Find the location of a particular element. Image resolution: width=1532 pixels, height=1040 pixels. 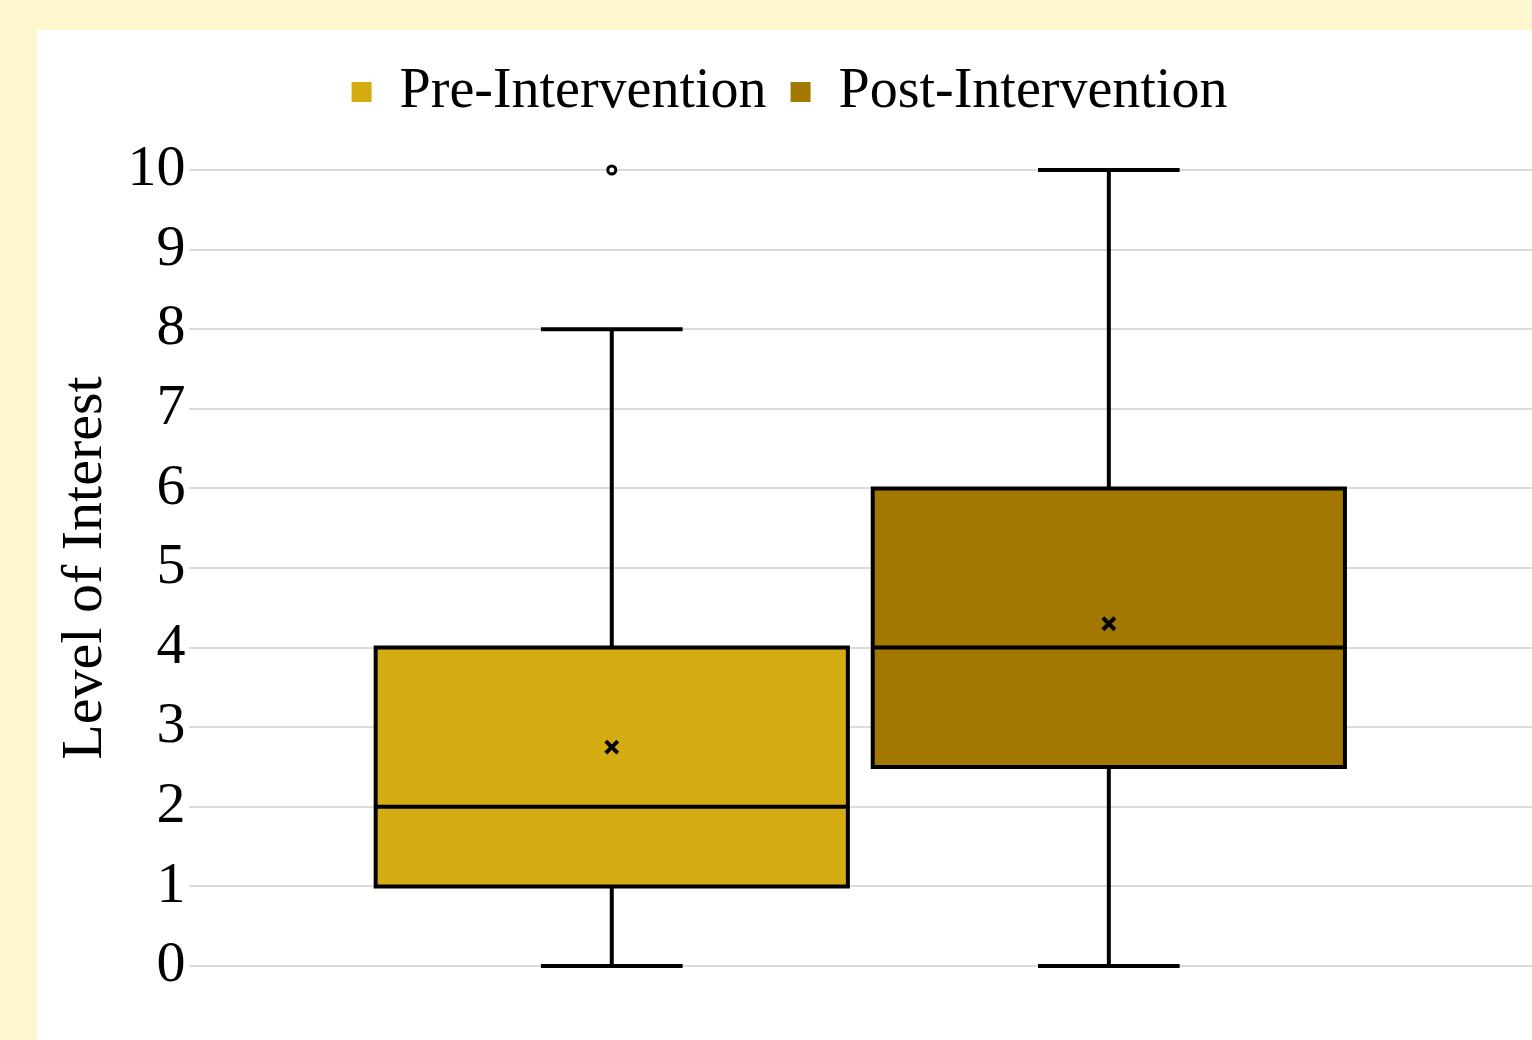

y-tick-label: 0 is located at coordinates (171, 962).